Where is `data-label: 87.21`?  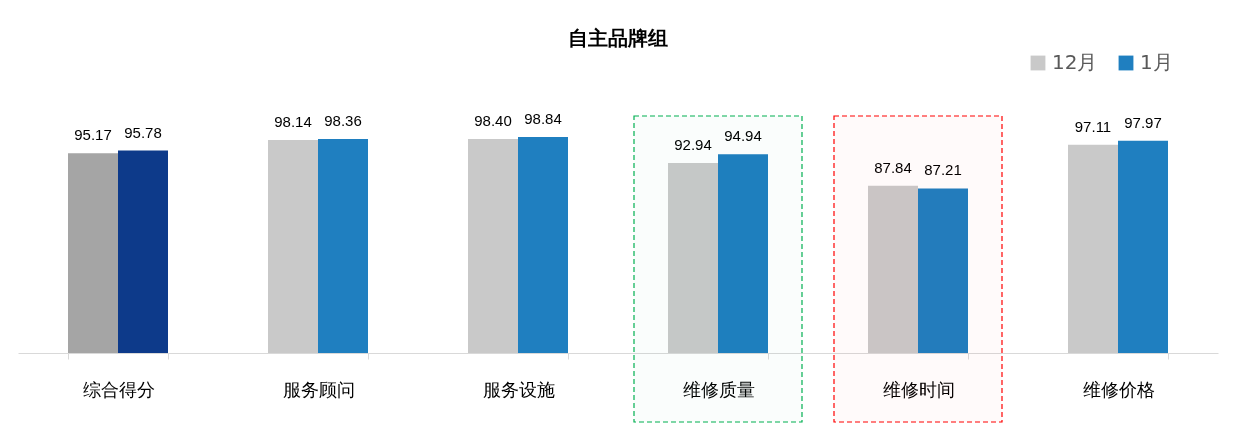
data-label: 87.21 is located at coordinates (943, 170).